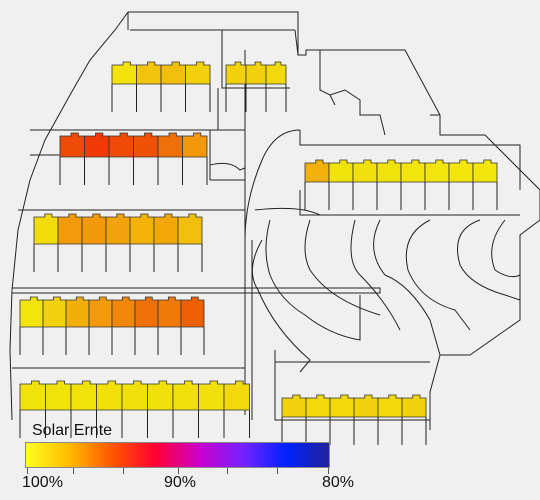  What do you see at coordinates (256, 86) in the screenshot?
I see `row-top-right` at bounding box center [256, 86].